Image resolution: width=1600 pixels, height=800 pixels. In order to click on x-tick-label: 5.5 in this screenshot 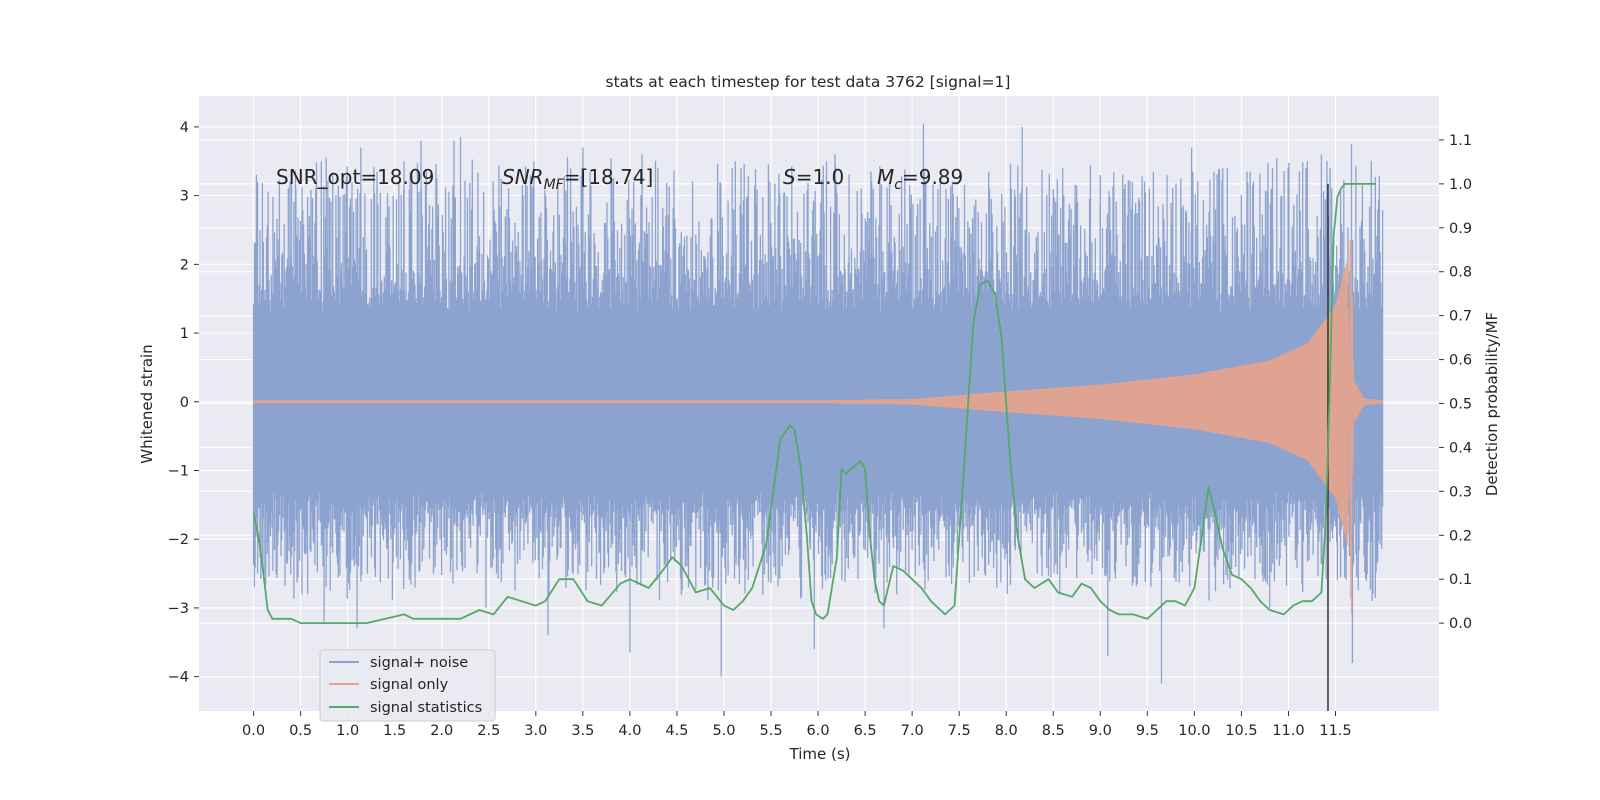, I will do `click(770, 731)`.